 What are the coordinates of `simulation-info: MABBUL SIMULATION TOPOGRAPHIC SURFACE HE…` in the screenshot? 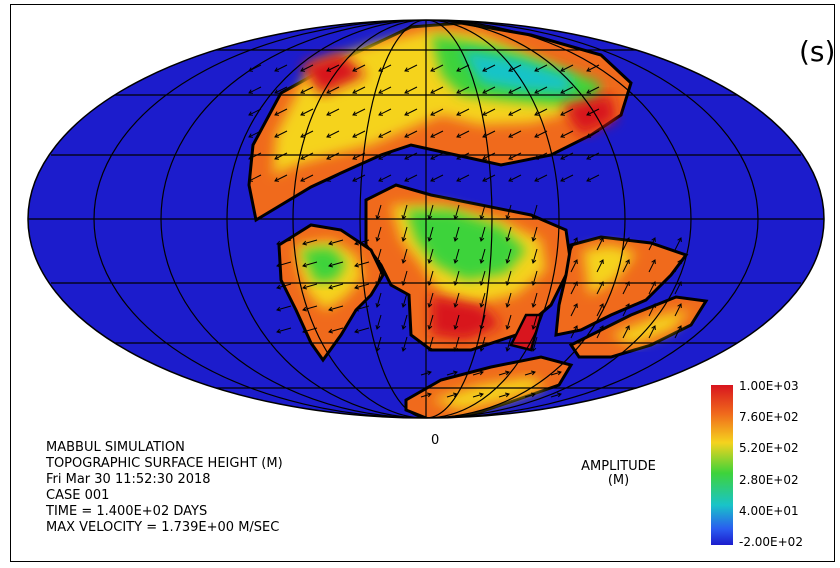 It's located at (164, 488).